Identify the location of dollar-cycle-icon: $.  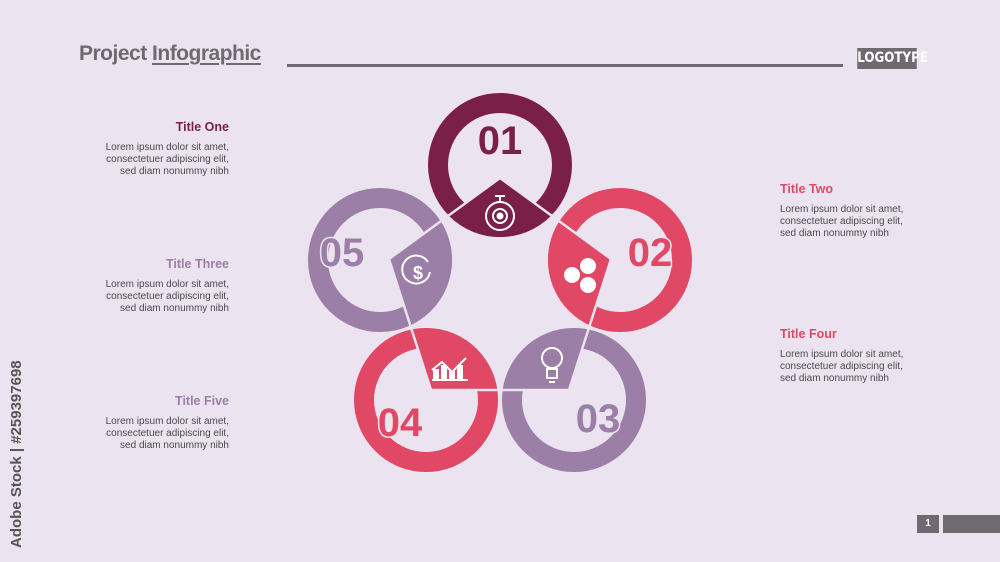
(416, 269).